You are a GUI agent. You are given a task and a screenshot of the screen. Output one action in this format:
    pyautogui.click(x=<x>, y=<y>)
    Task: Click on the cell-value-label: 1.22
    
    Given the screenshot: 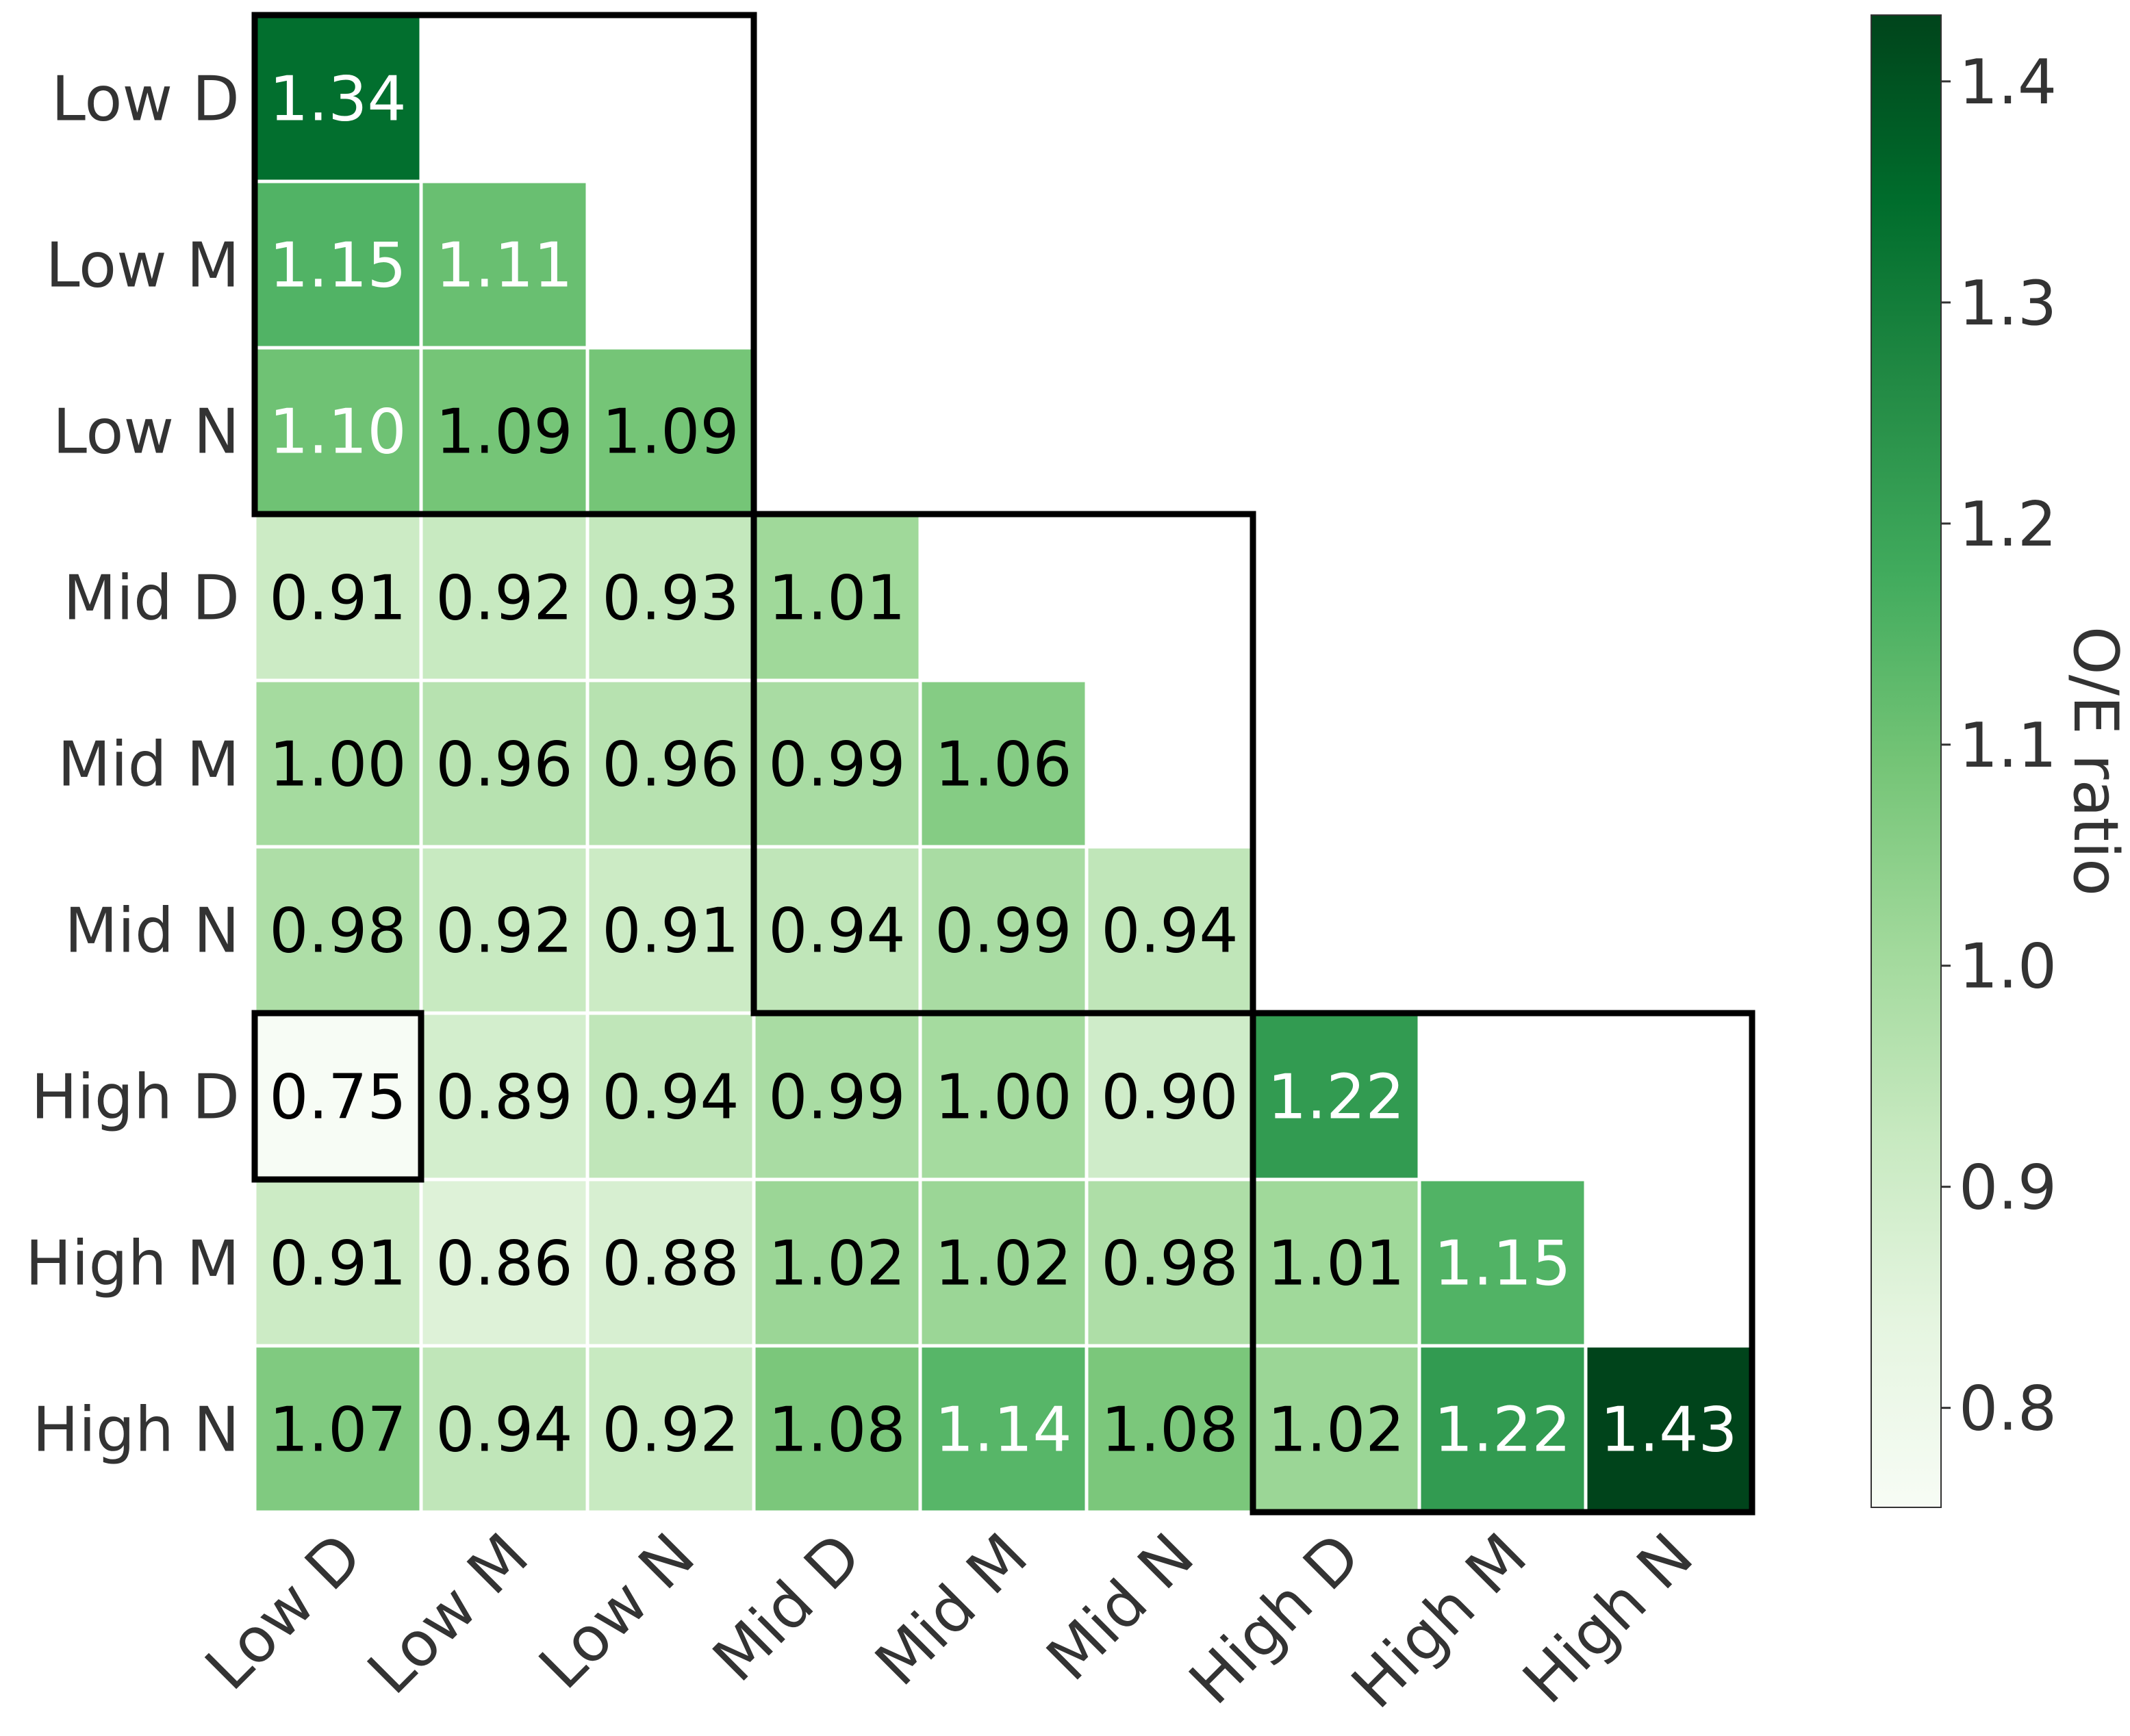 What is the action you would take?
    pyautogui.click(x=1503, y=1430)
    